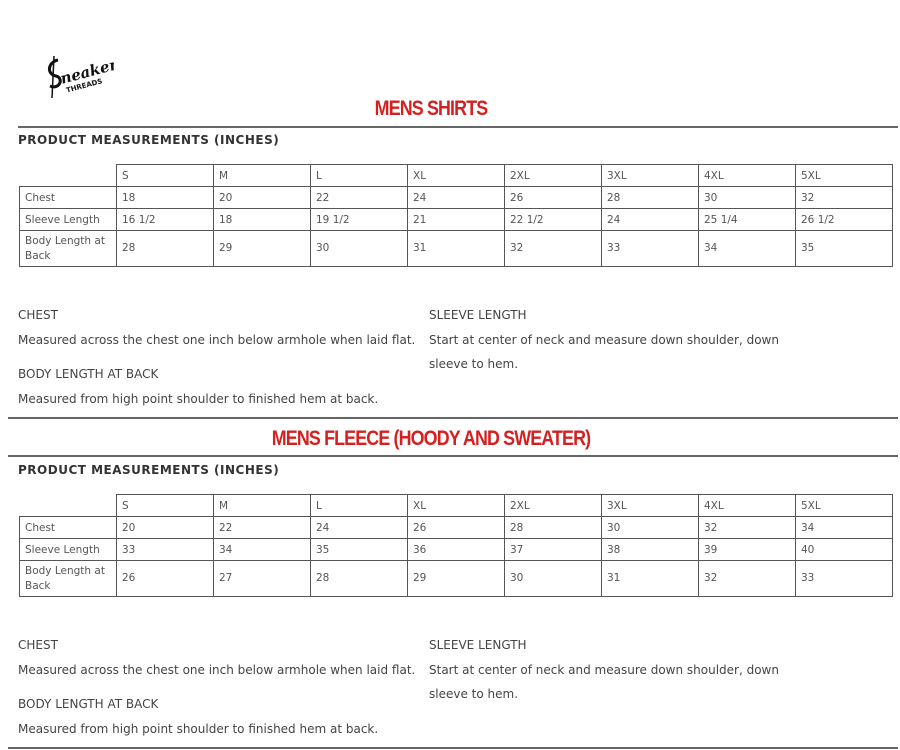 The height and width of the screenshot is (750, 900). I want to click on measurement-cell: 39, so click(747, 549).